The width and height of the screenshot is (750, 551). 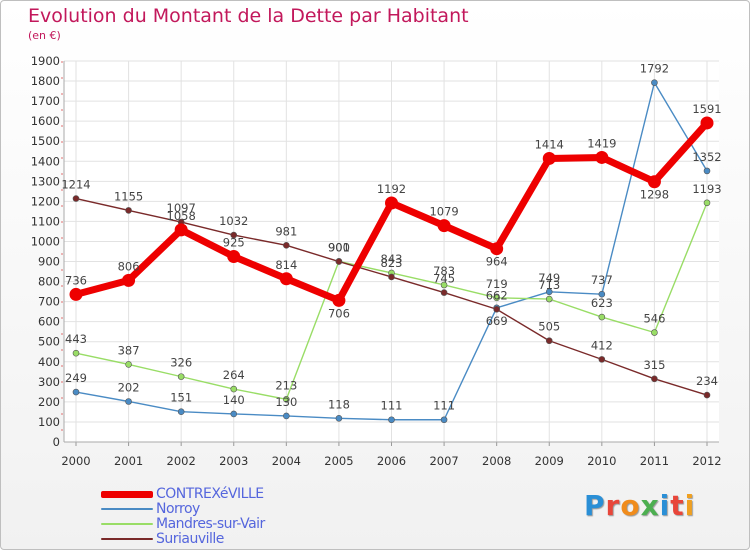 What do you see at coordinates (549, 278) in the screenshot?
I see `data-label: 749` at bounding box center [549, 278].